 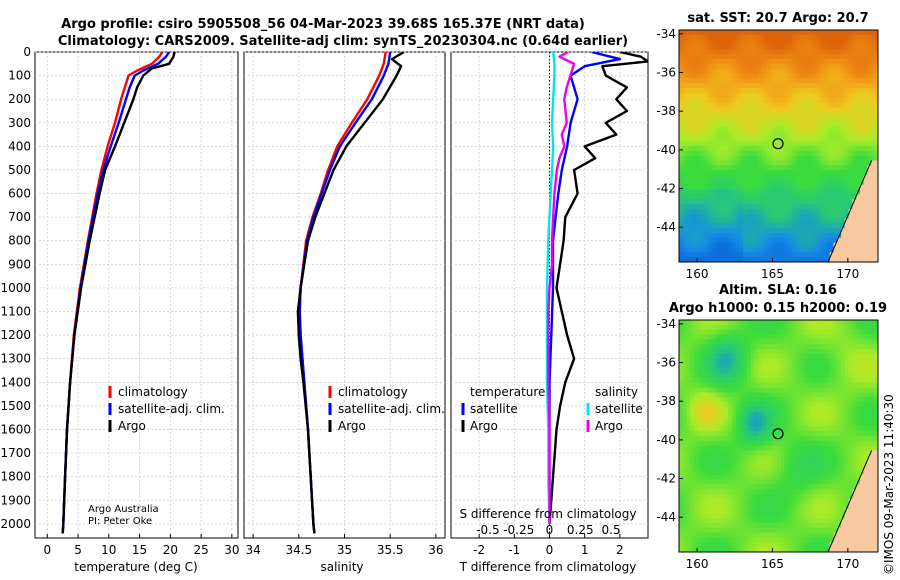 I want to click on map-xtick-label: 170, so click(x=847, y=274).